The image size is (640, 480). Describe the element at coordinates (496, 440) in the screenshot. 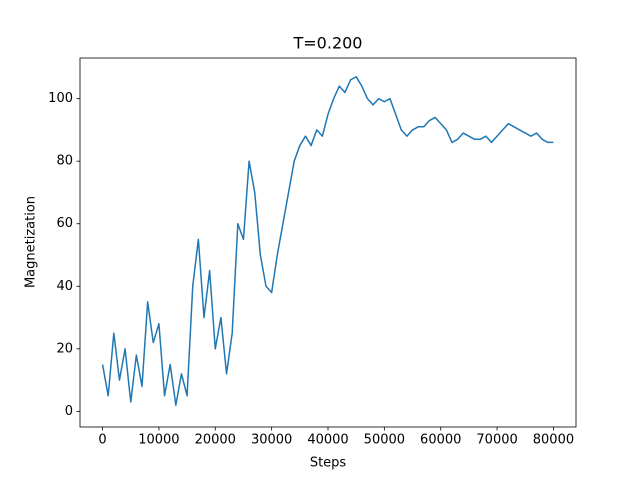

I see `x-tick-label: 70000` at that location.